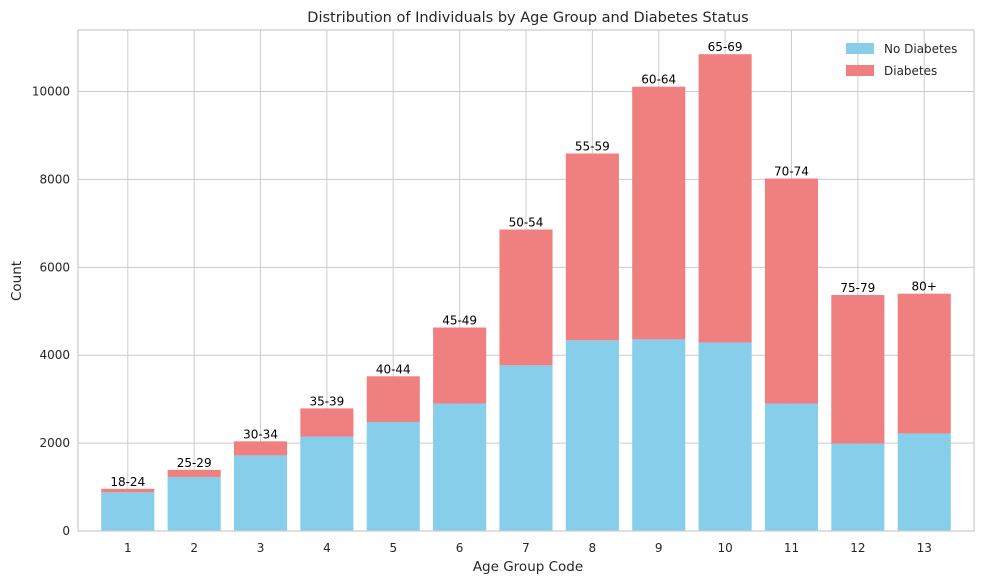 This screenshot has height=588, width=984. What do you see at coordinates (54, 267) in the screenshot?
I see `y-tick-label: 6000` at bounding box center [54, 267].